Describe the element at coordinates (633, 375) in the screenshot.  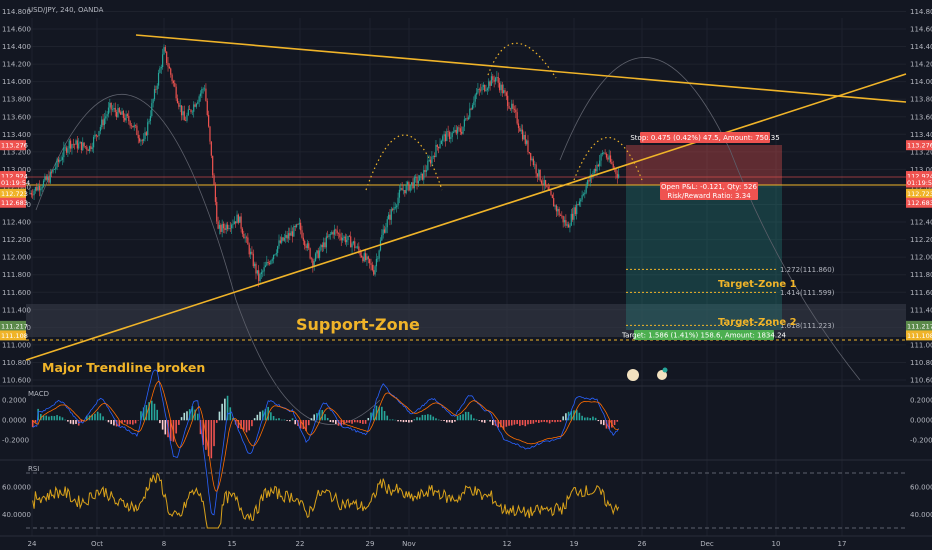
I see `calendar-event-icon` at that location.